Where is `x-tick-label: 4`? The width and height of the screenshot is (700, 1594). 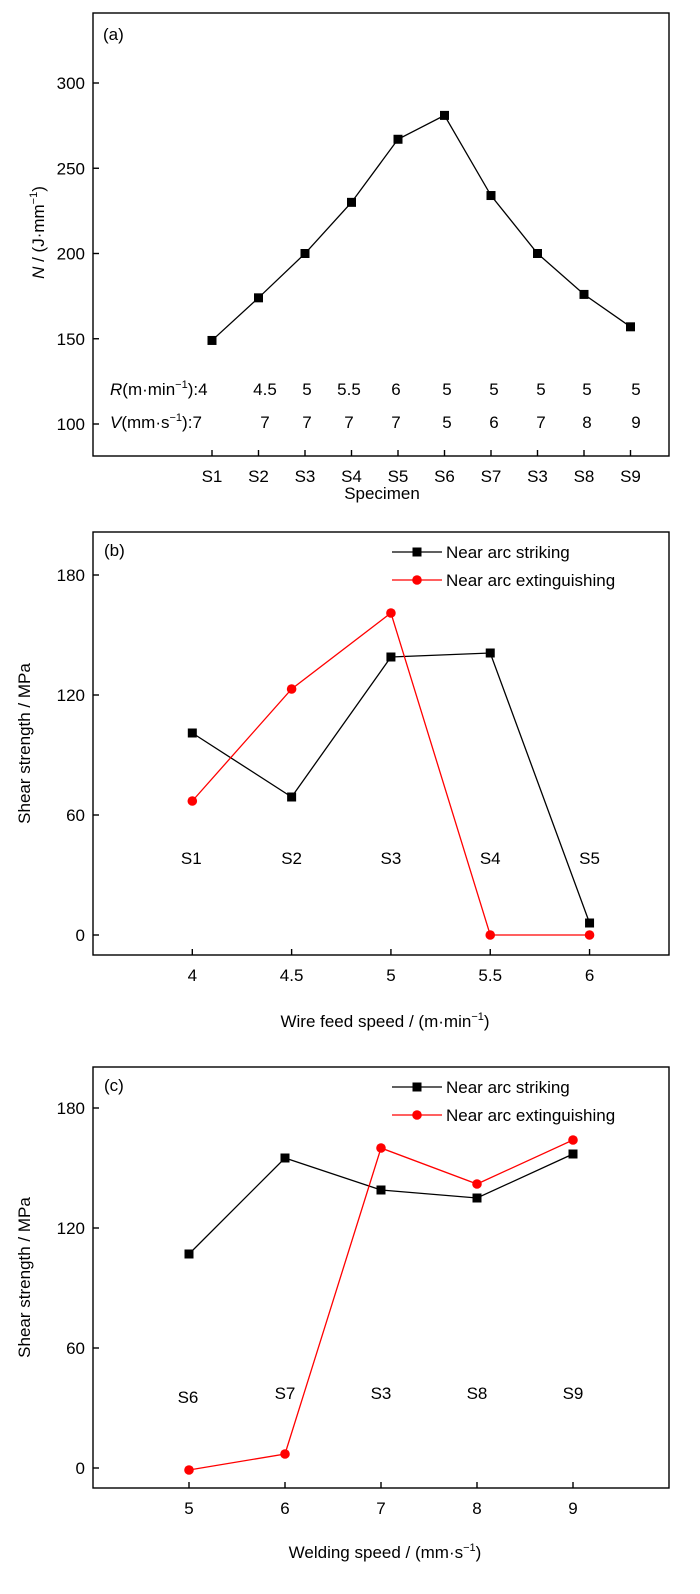 x-tick-label: 4 is located at coordinates (192, 975).